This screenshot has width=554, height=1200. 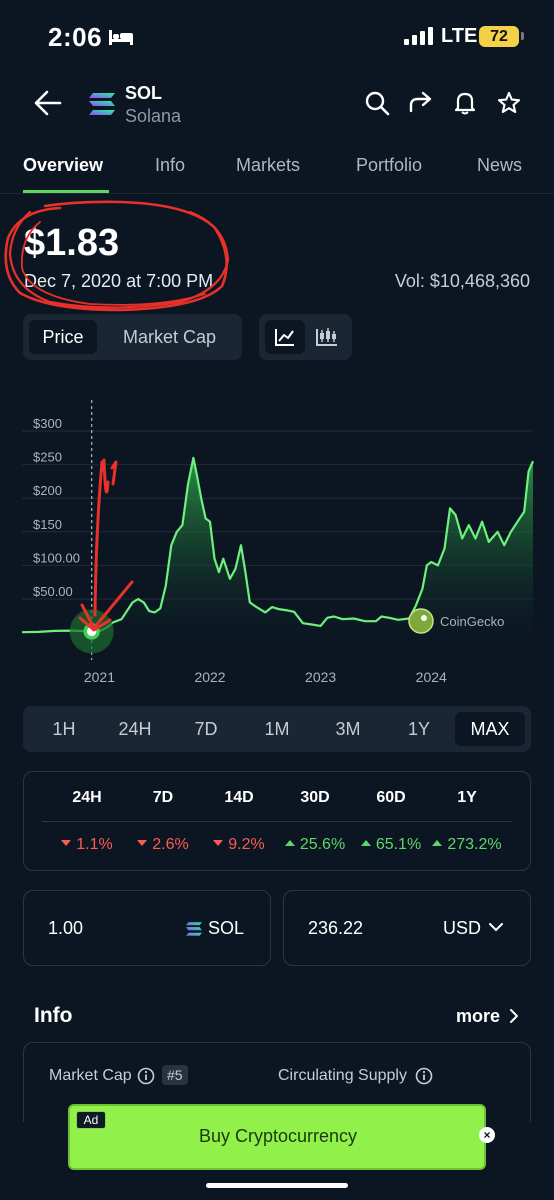 What do you see at coordinates (407, 928) in the screenshot?
I see `fiat-amount-field: 236.22 USD` at bounding box center [407, 928].